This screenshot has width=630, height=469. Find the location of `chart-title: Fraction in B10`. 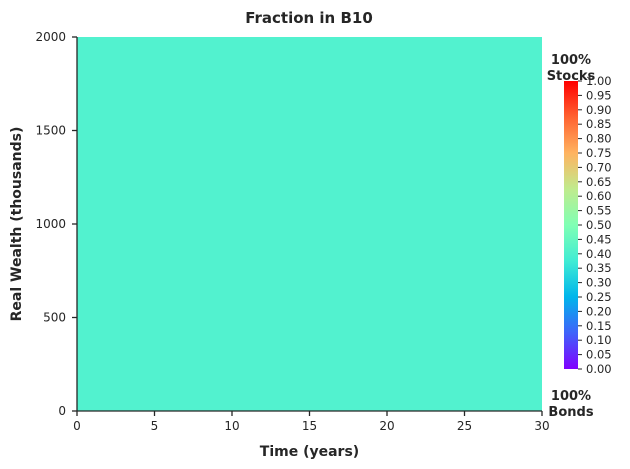

chart-title: Fraction in B10 is located at coordinates (309, 18).